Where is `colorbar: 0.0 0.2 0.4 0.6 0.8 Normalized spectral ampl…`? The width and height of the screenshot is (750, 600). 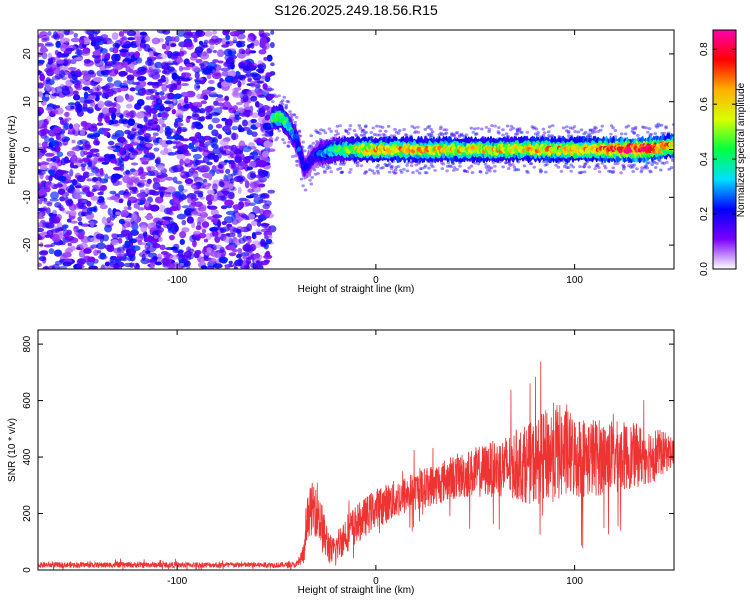
colorbar: 0.0 0.2 0.4 0.6 0.8 Normalized spectral ampl… is located at coordinates (723, 152).